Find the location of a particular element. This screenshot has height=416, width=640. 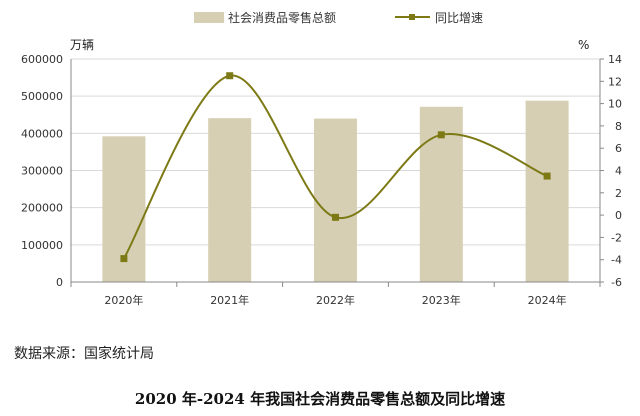

right-tick-label: -4 is located at coordinates (616, 260).